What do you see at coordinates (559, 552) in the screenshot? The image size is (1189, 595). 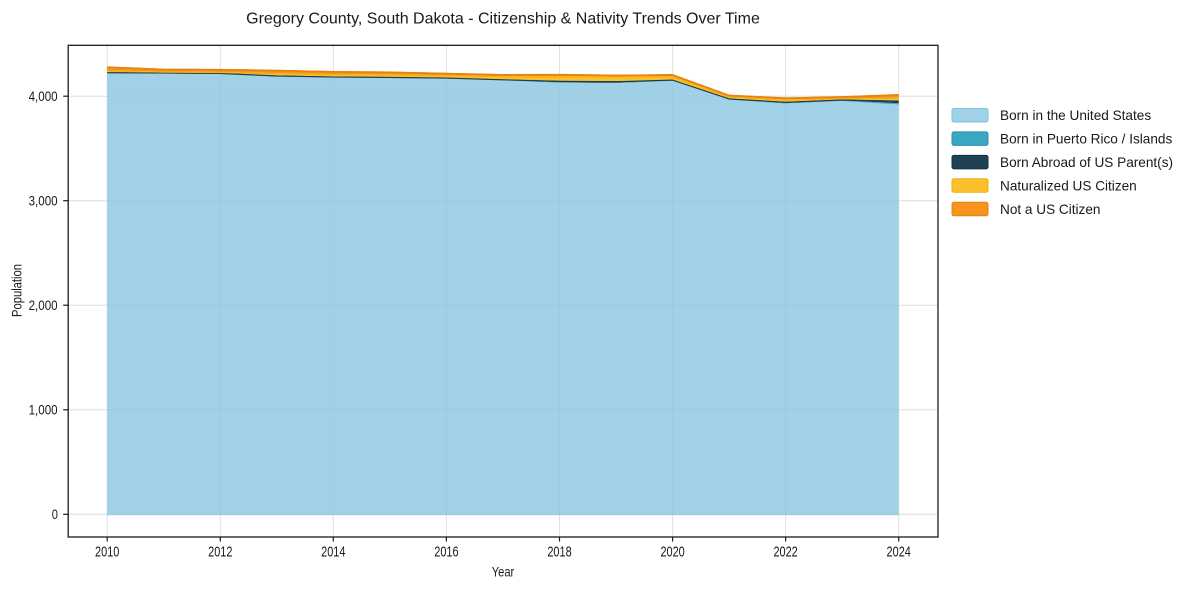 I see `svg-text: 2018` at bounding box center [559, 552].